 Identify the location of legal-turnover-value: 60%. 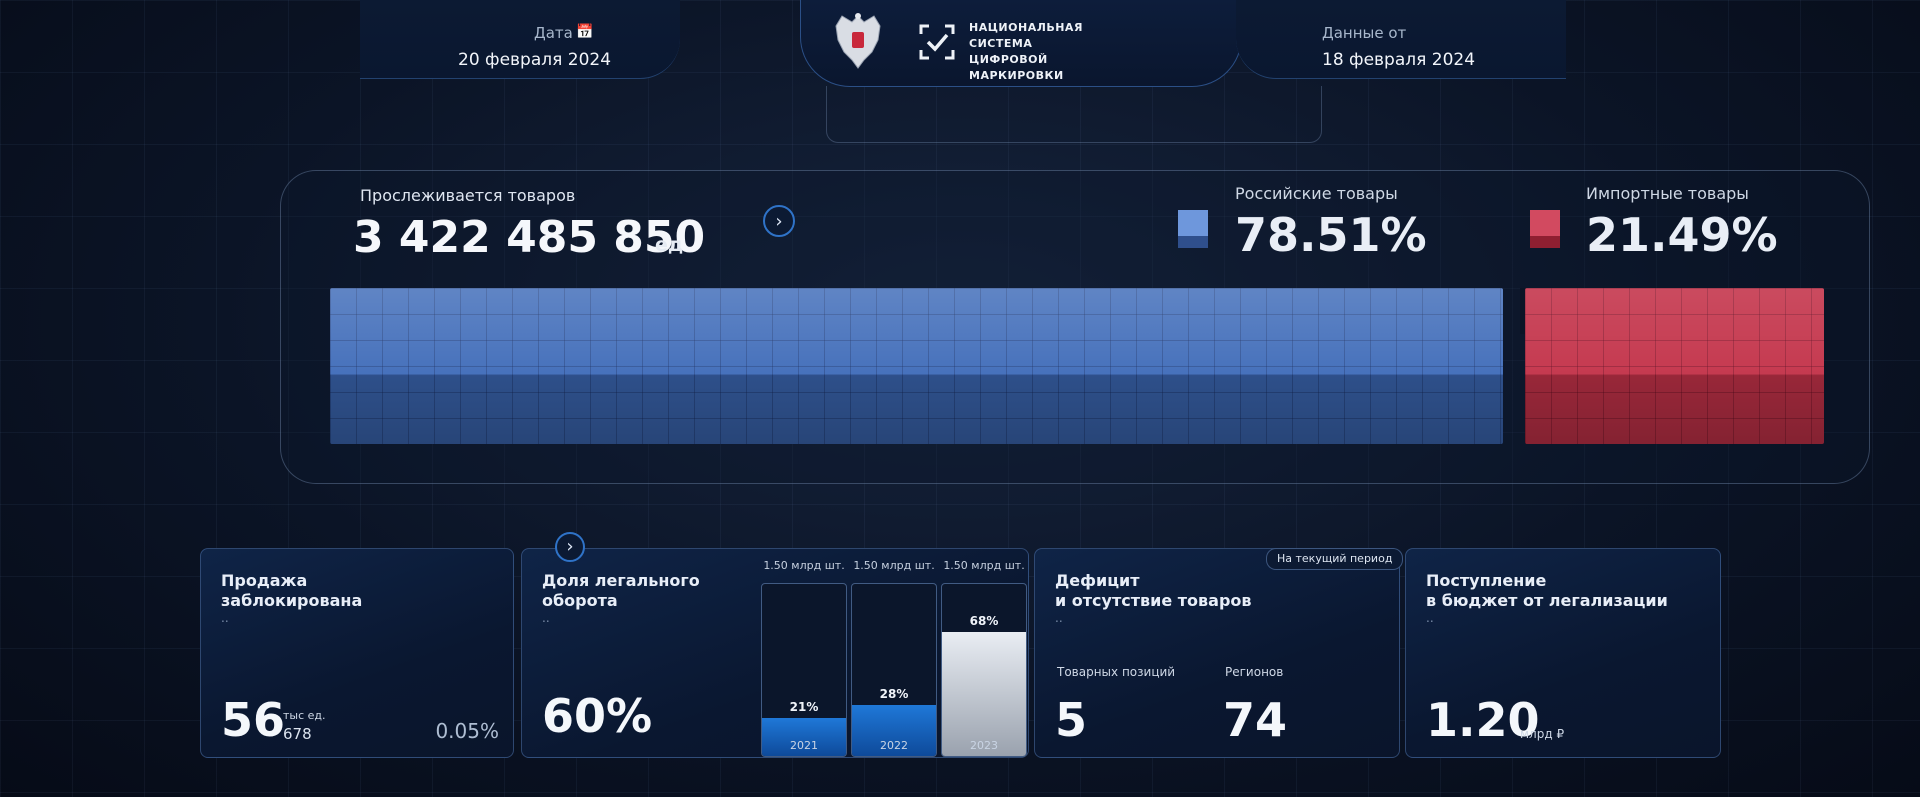
(597, 716).